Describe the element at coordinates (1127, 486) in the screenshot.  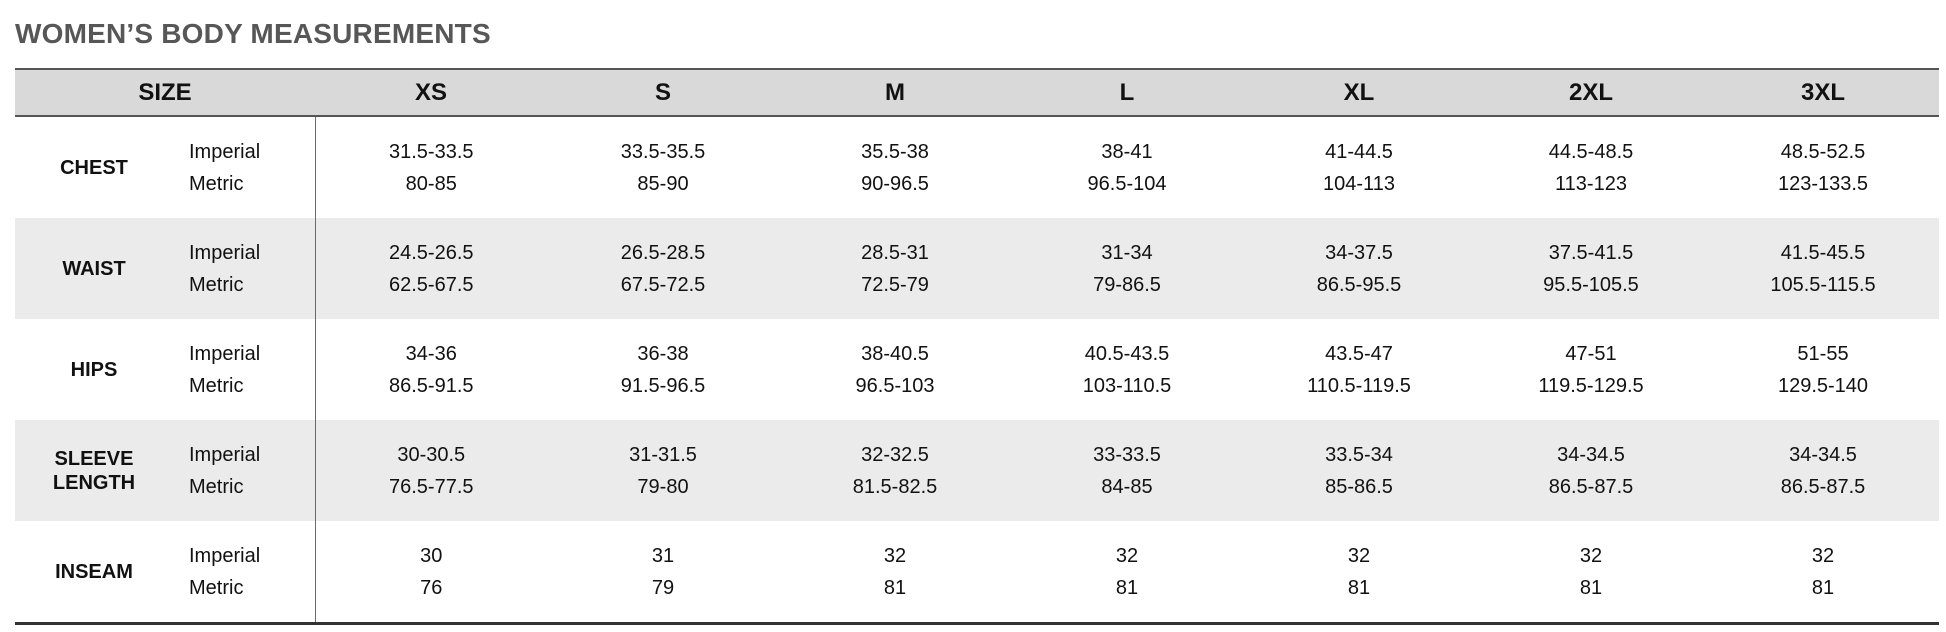
I see `metric-value: 84-85` at that location.